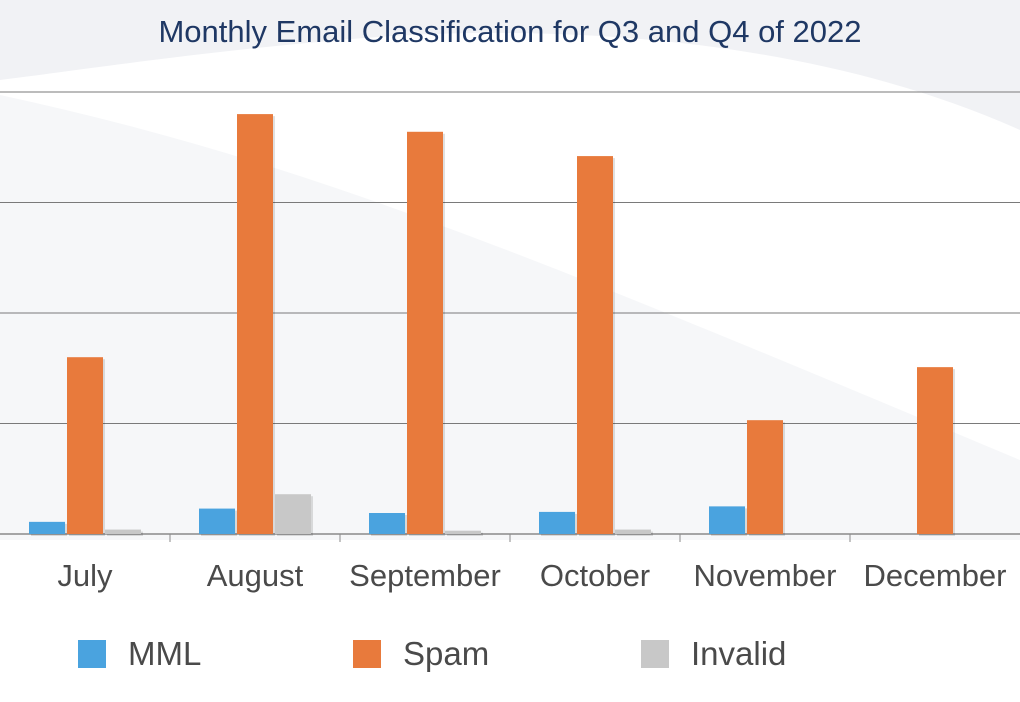  Describe the element at coordinates (510, 655) in the screenshot. I see `chart-legend: MML Spam Invalid` at that location.